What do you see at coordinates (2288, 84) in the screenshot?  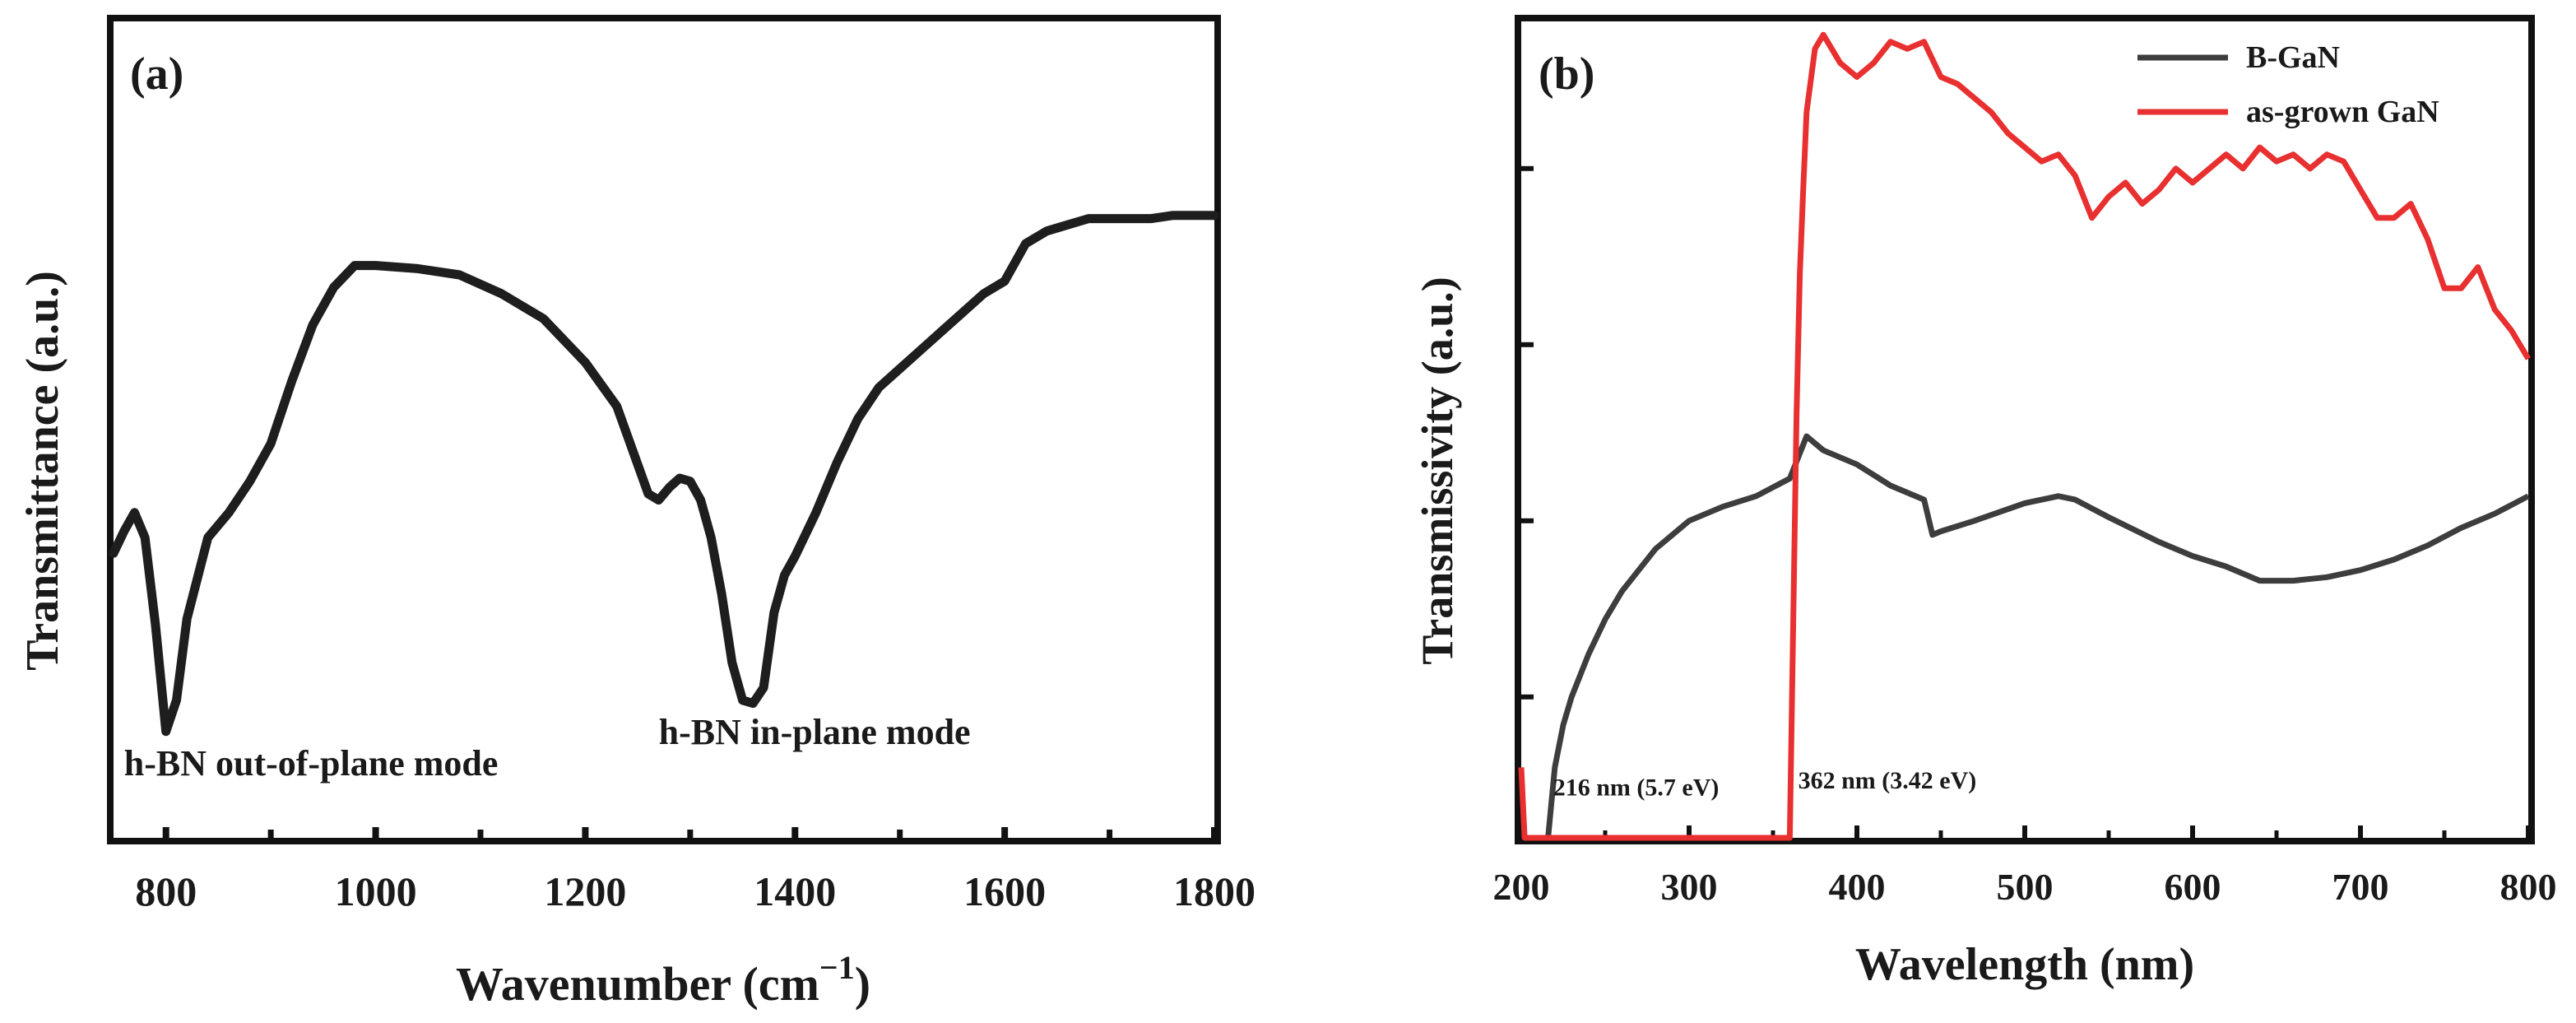 I see `legend: B-GaN as-grown GaN` at bounding box center [2288, 84].